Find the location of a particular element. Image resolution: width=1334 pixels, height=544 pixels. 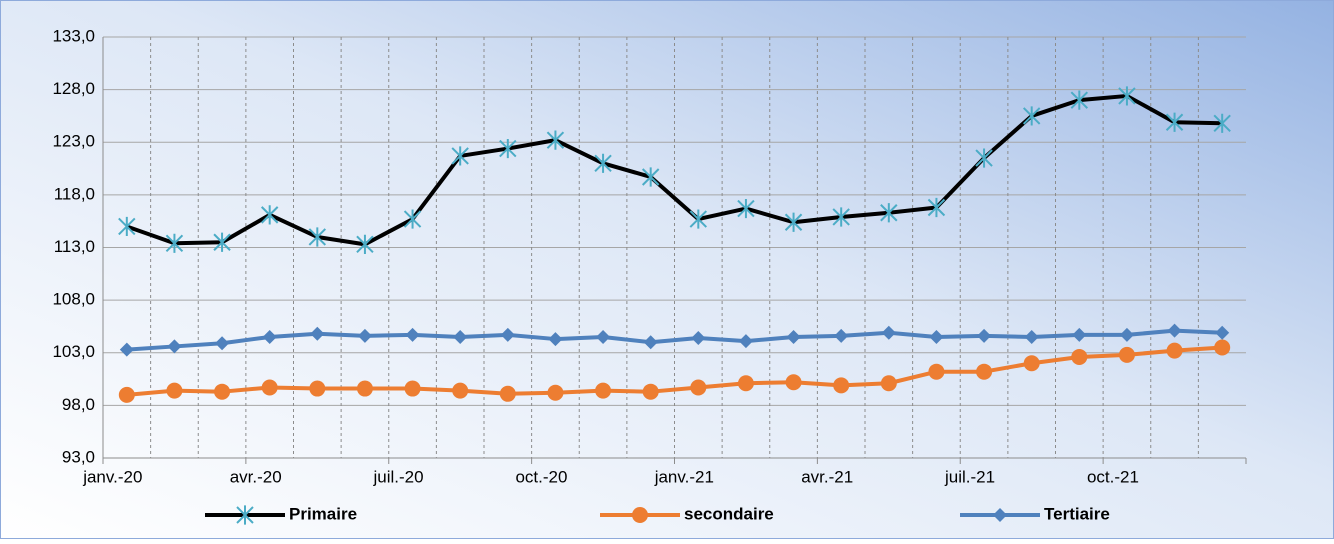

y-tick-label: 108,0 is located at coordinates (73, 299).